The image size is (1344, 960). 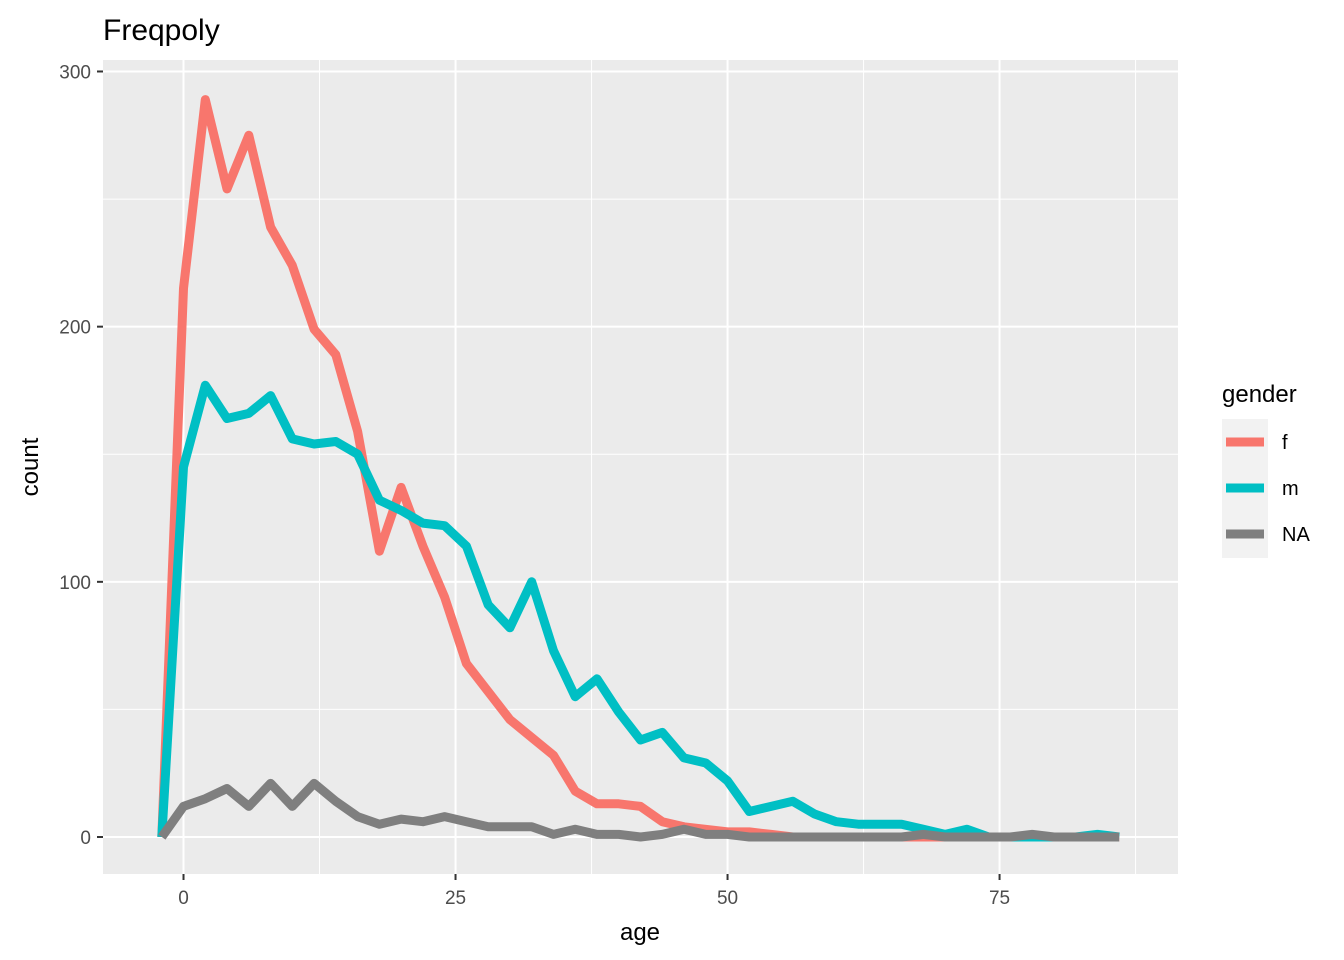 I want to click on y-tick-label: 0, so click(x=85, y=838).